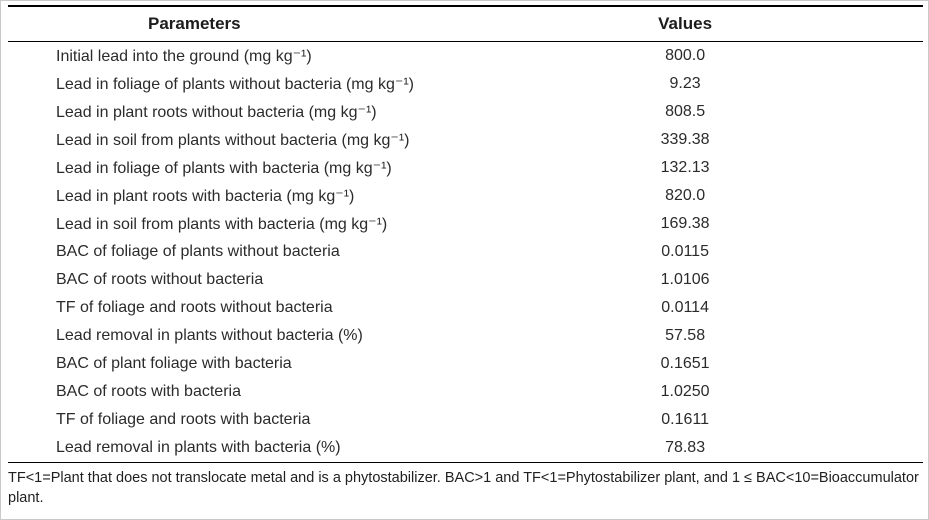 The image size is (929, 520). Describe the element at coordinates (685, 55) in the screenshot. I see `value-cell: 800.0` at that location.